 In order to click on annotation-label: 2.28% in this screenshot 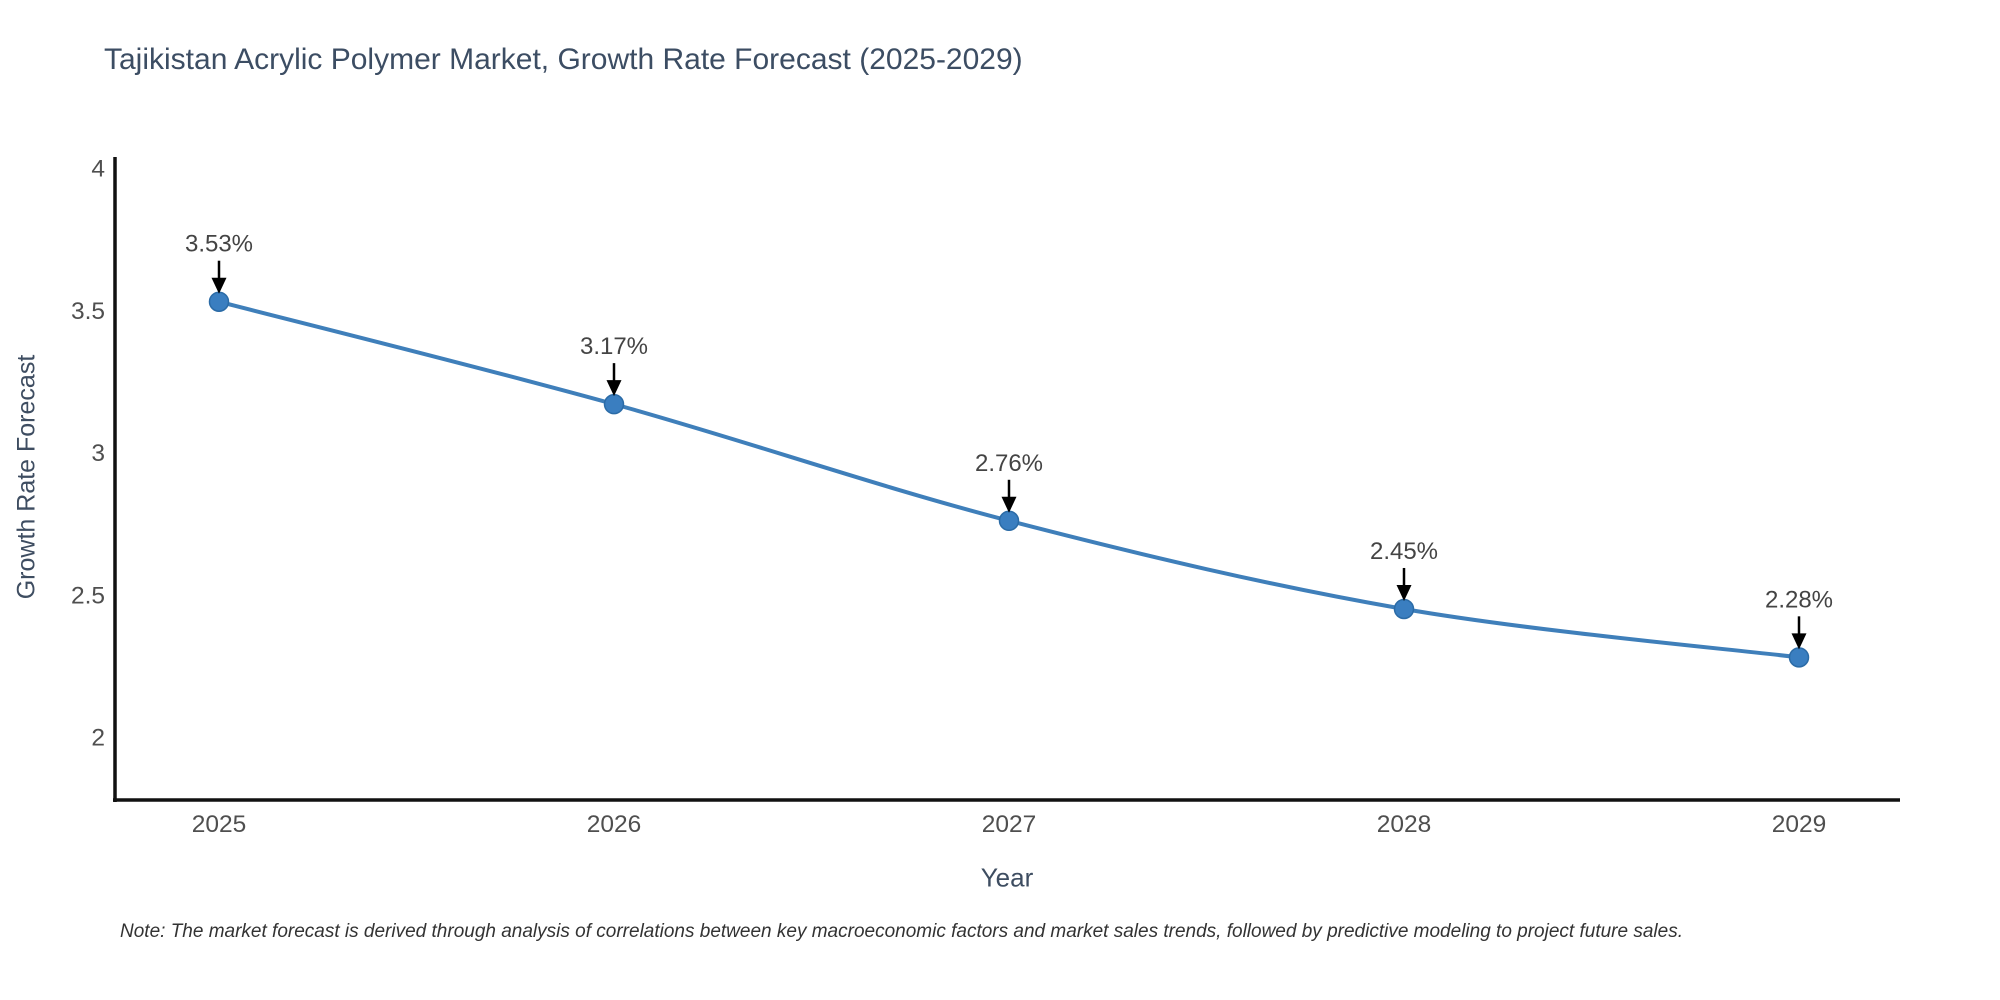, I will do `click(1799, 599)`.